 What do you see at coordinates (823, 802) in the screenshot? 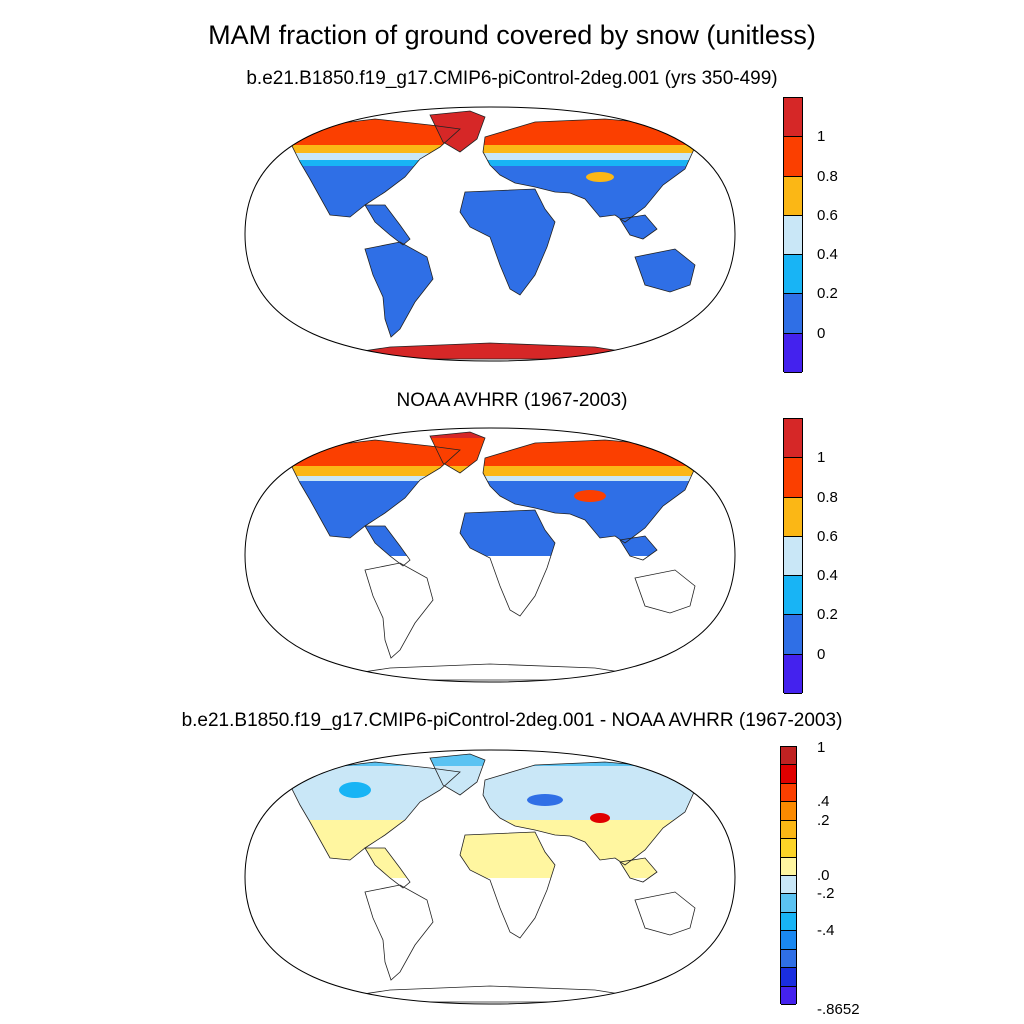
I see `colorbar-tick-label: .4` at bounding box center [823, 802].